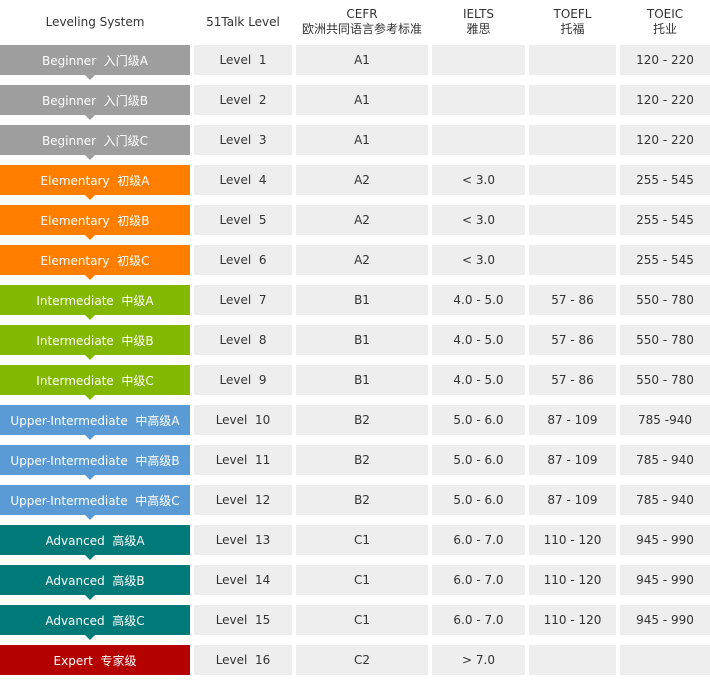  I want to click on leveling-system-label: Intermediate 中级A, so click(95, 300).